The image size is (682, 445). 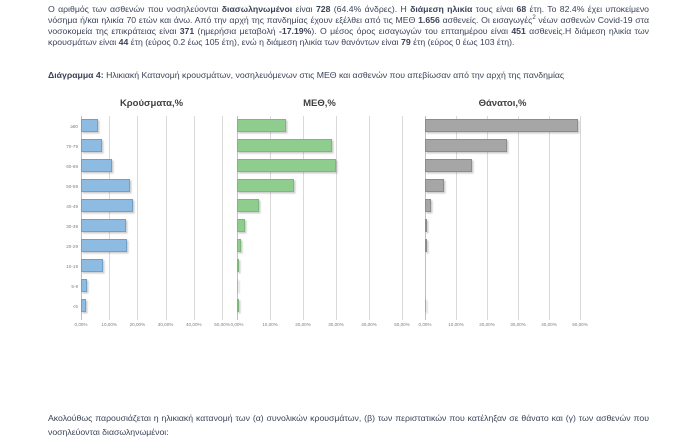 I want to click on bold-text: 371, so click(x=187, y=31).